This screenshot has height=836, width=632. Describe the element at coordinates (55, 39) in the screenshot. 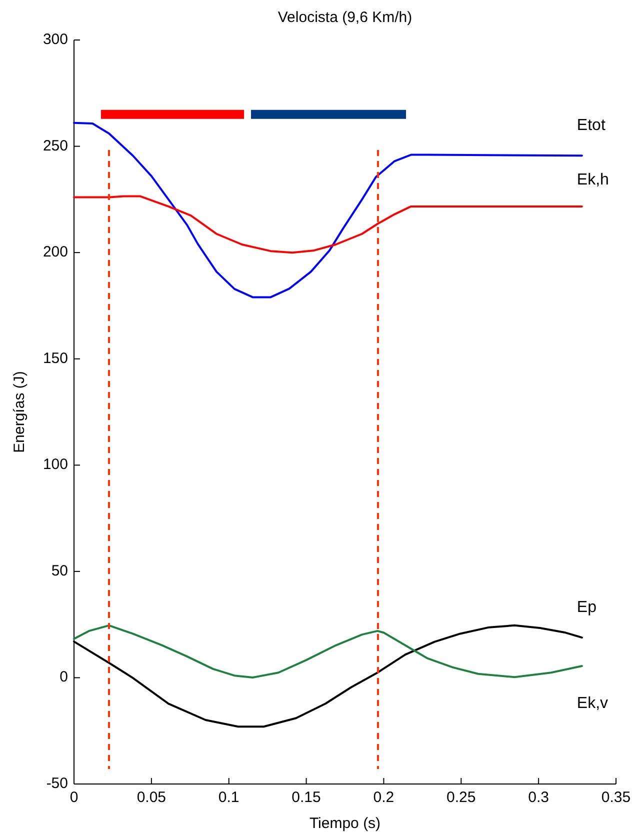

I see `y-tick-label: 300` at that location.